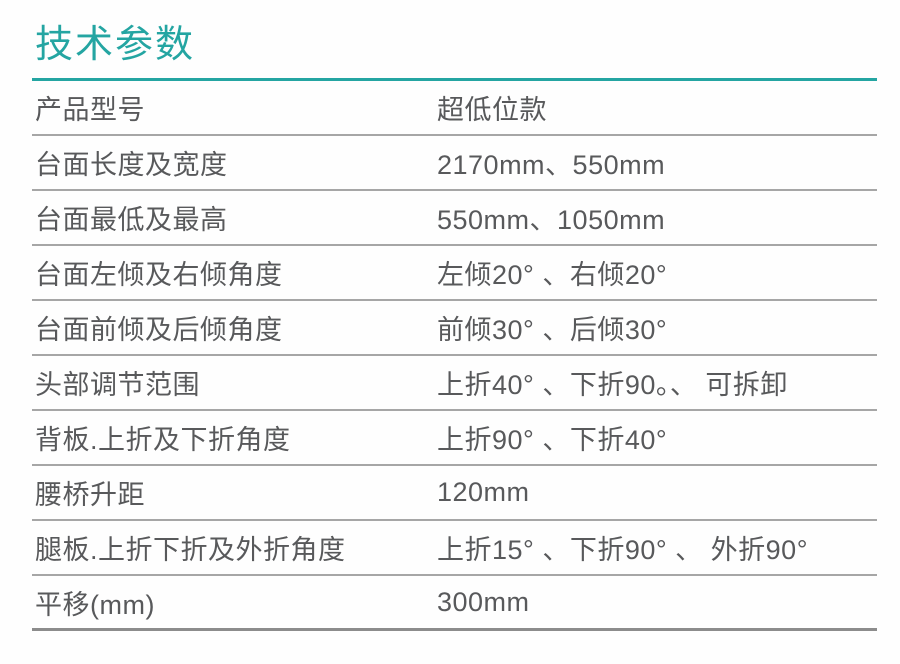  What do you see at coordinates (95, 604) in the screenshot?
I see `spec-label: 平移(mm)` at bounding box center [95, 604].